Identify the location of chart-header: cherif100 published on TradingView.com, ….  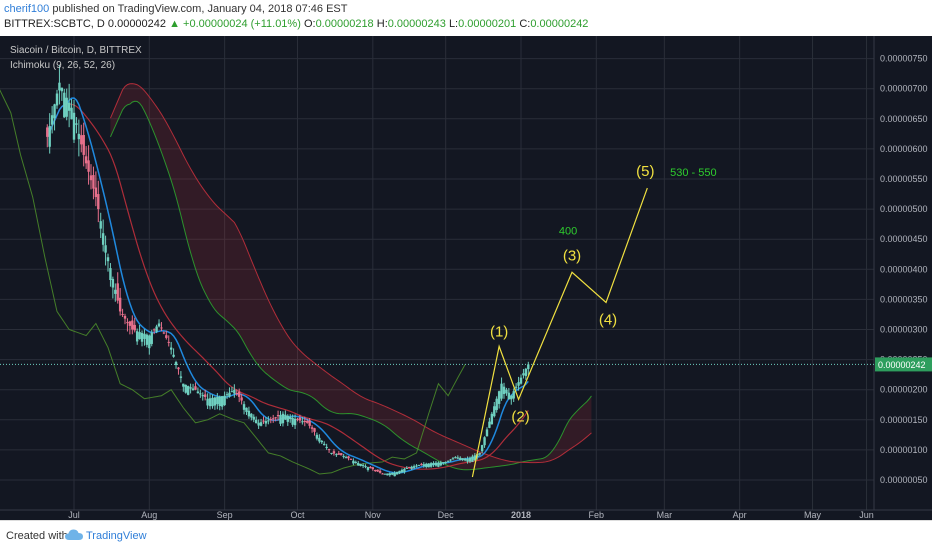
(466, 18).